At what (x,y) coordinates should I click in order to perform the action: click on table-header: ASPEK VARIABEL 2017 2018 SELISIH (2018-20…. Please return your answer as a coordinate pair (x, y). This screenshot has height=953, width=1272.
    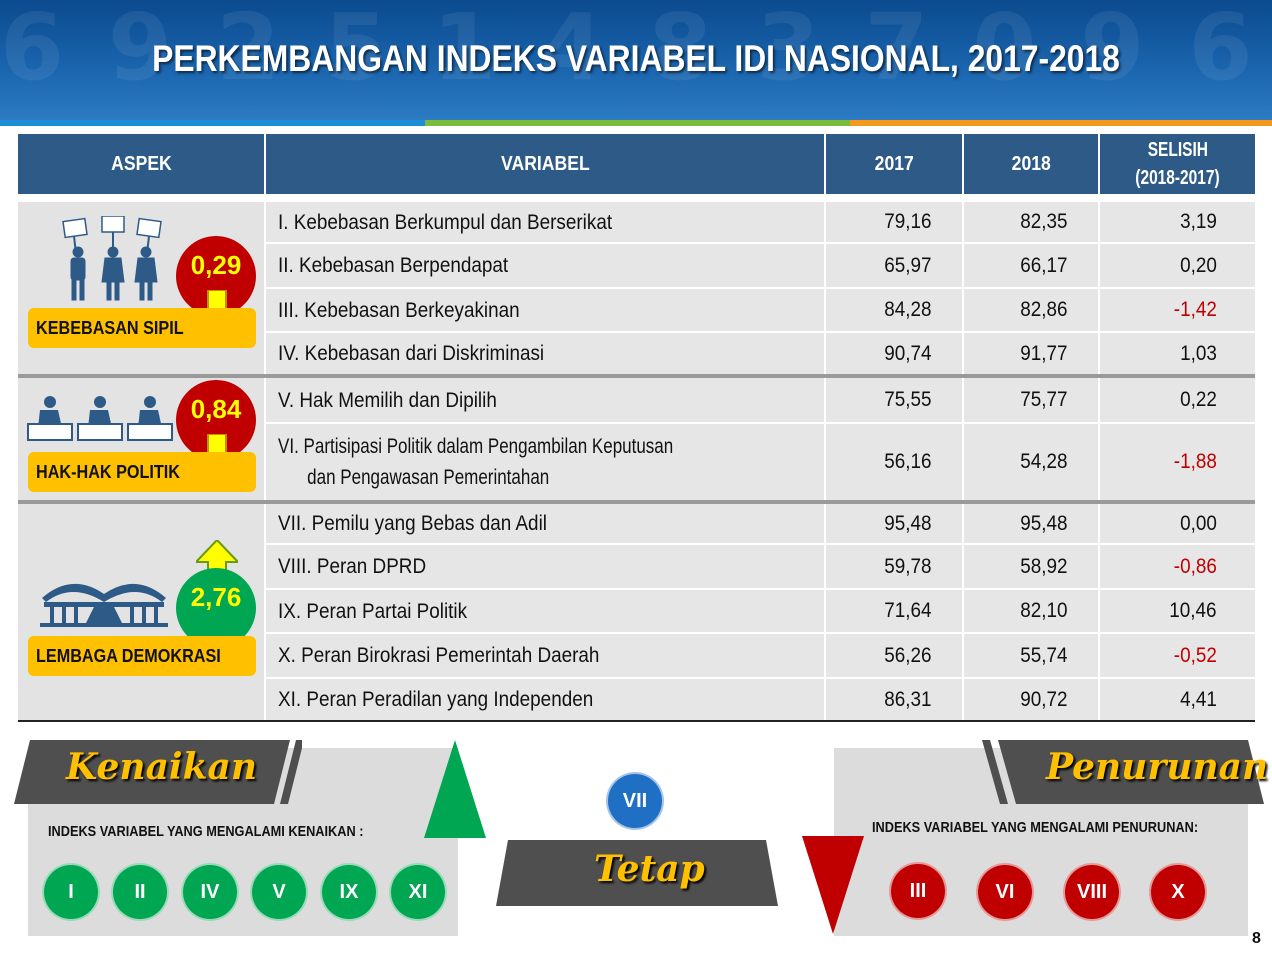
    Looking at the image, I should click on (636, 164).